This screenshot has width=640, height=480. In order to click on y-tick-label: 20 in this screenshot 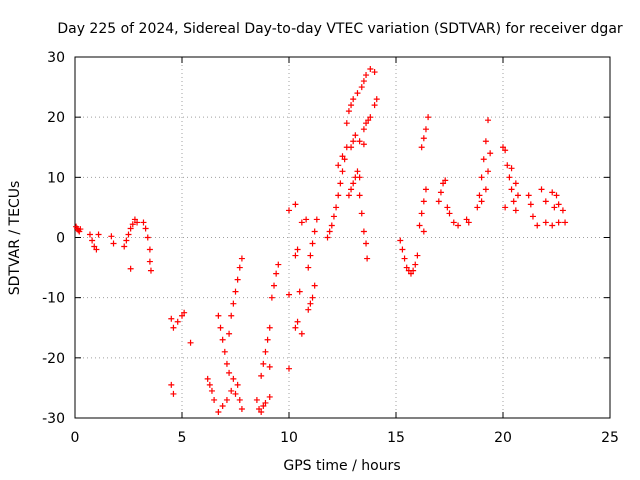, I will do `click(56, 118)`.